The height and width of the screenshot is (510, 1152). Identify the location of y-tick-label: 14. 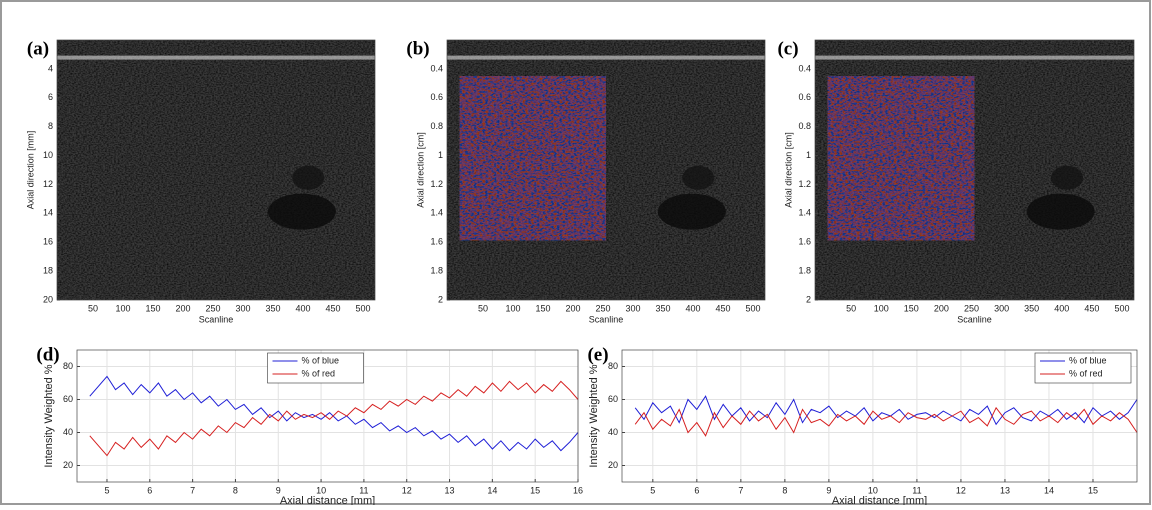
(48, 213).